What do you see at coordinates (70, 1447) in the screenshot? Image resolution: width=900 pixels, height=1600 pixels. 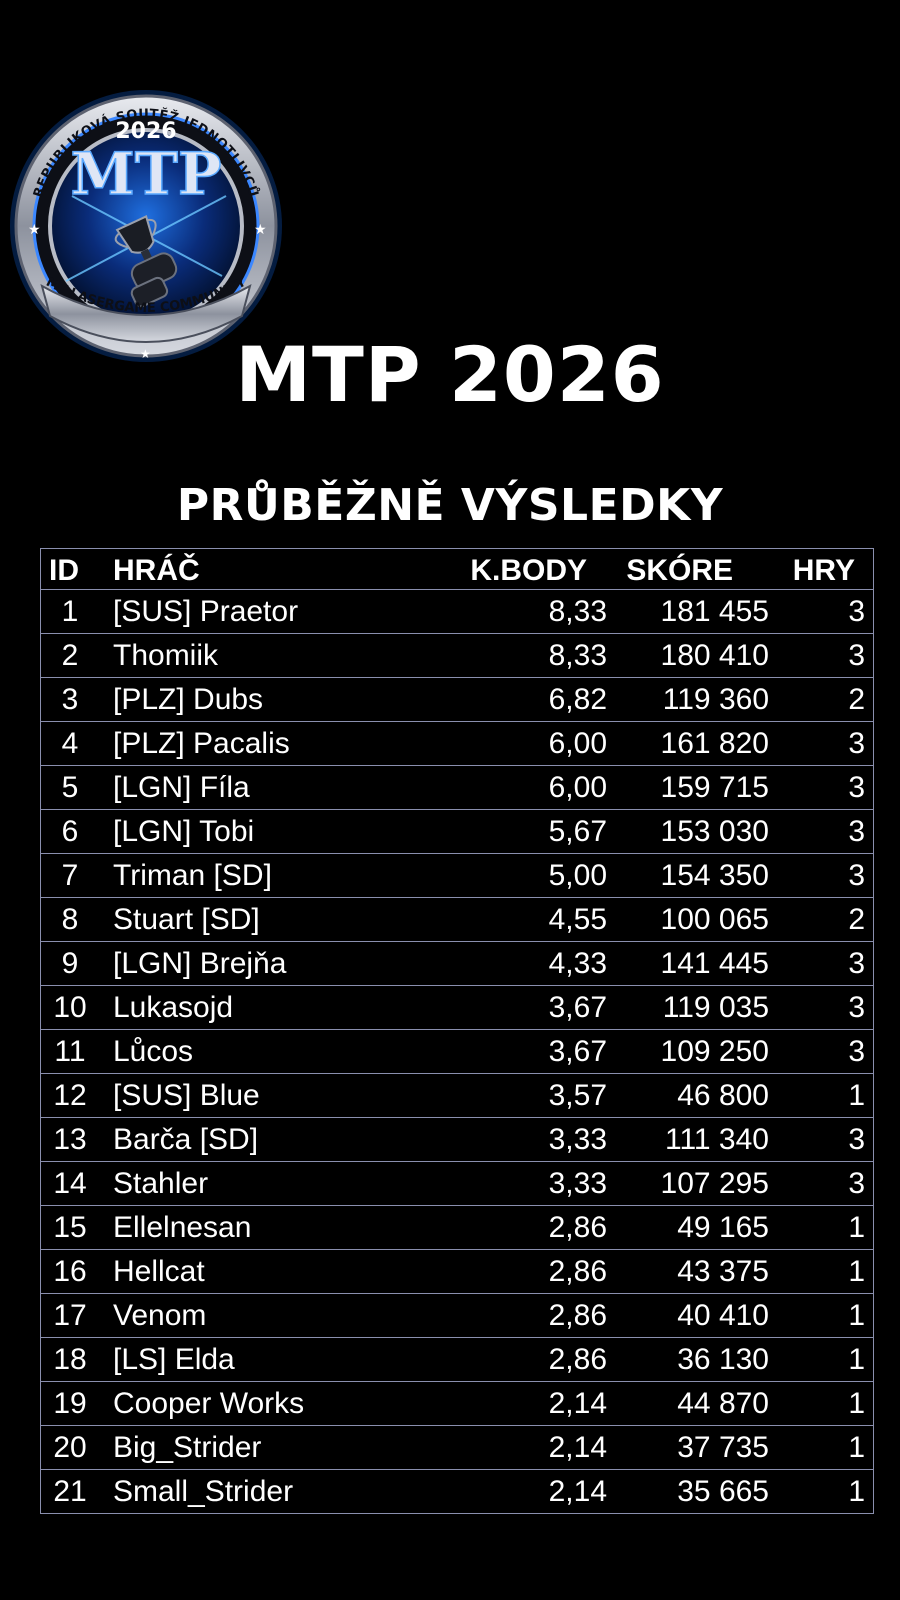 I see `cell-id: 20` at bounding box center [70, 1447].